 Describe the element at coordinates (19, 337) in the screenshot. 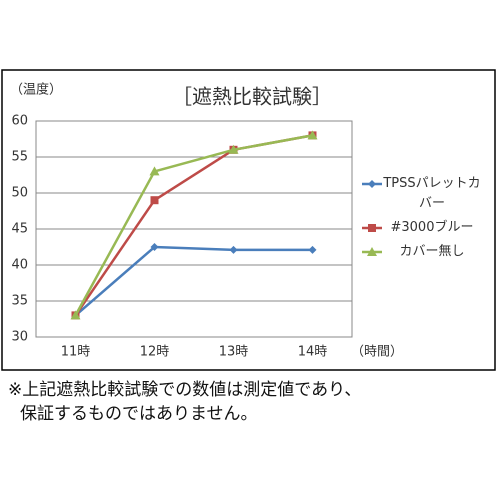

I see `y-tick-label: 30` at that location.